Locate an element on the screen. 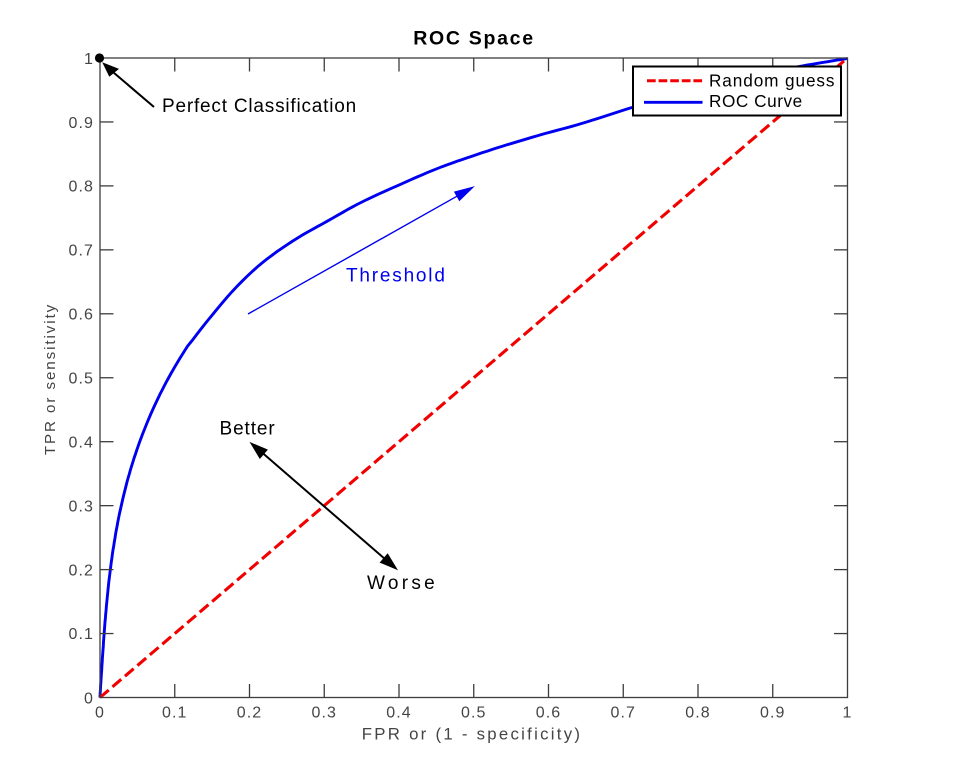 The image size is (980, 763). svg-text: Random guess is located at coordinates (772, 81).